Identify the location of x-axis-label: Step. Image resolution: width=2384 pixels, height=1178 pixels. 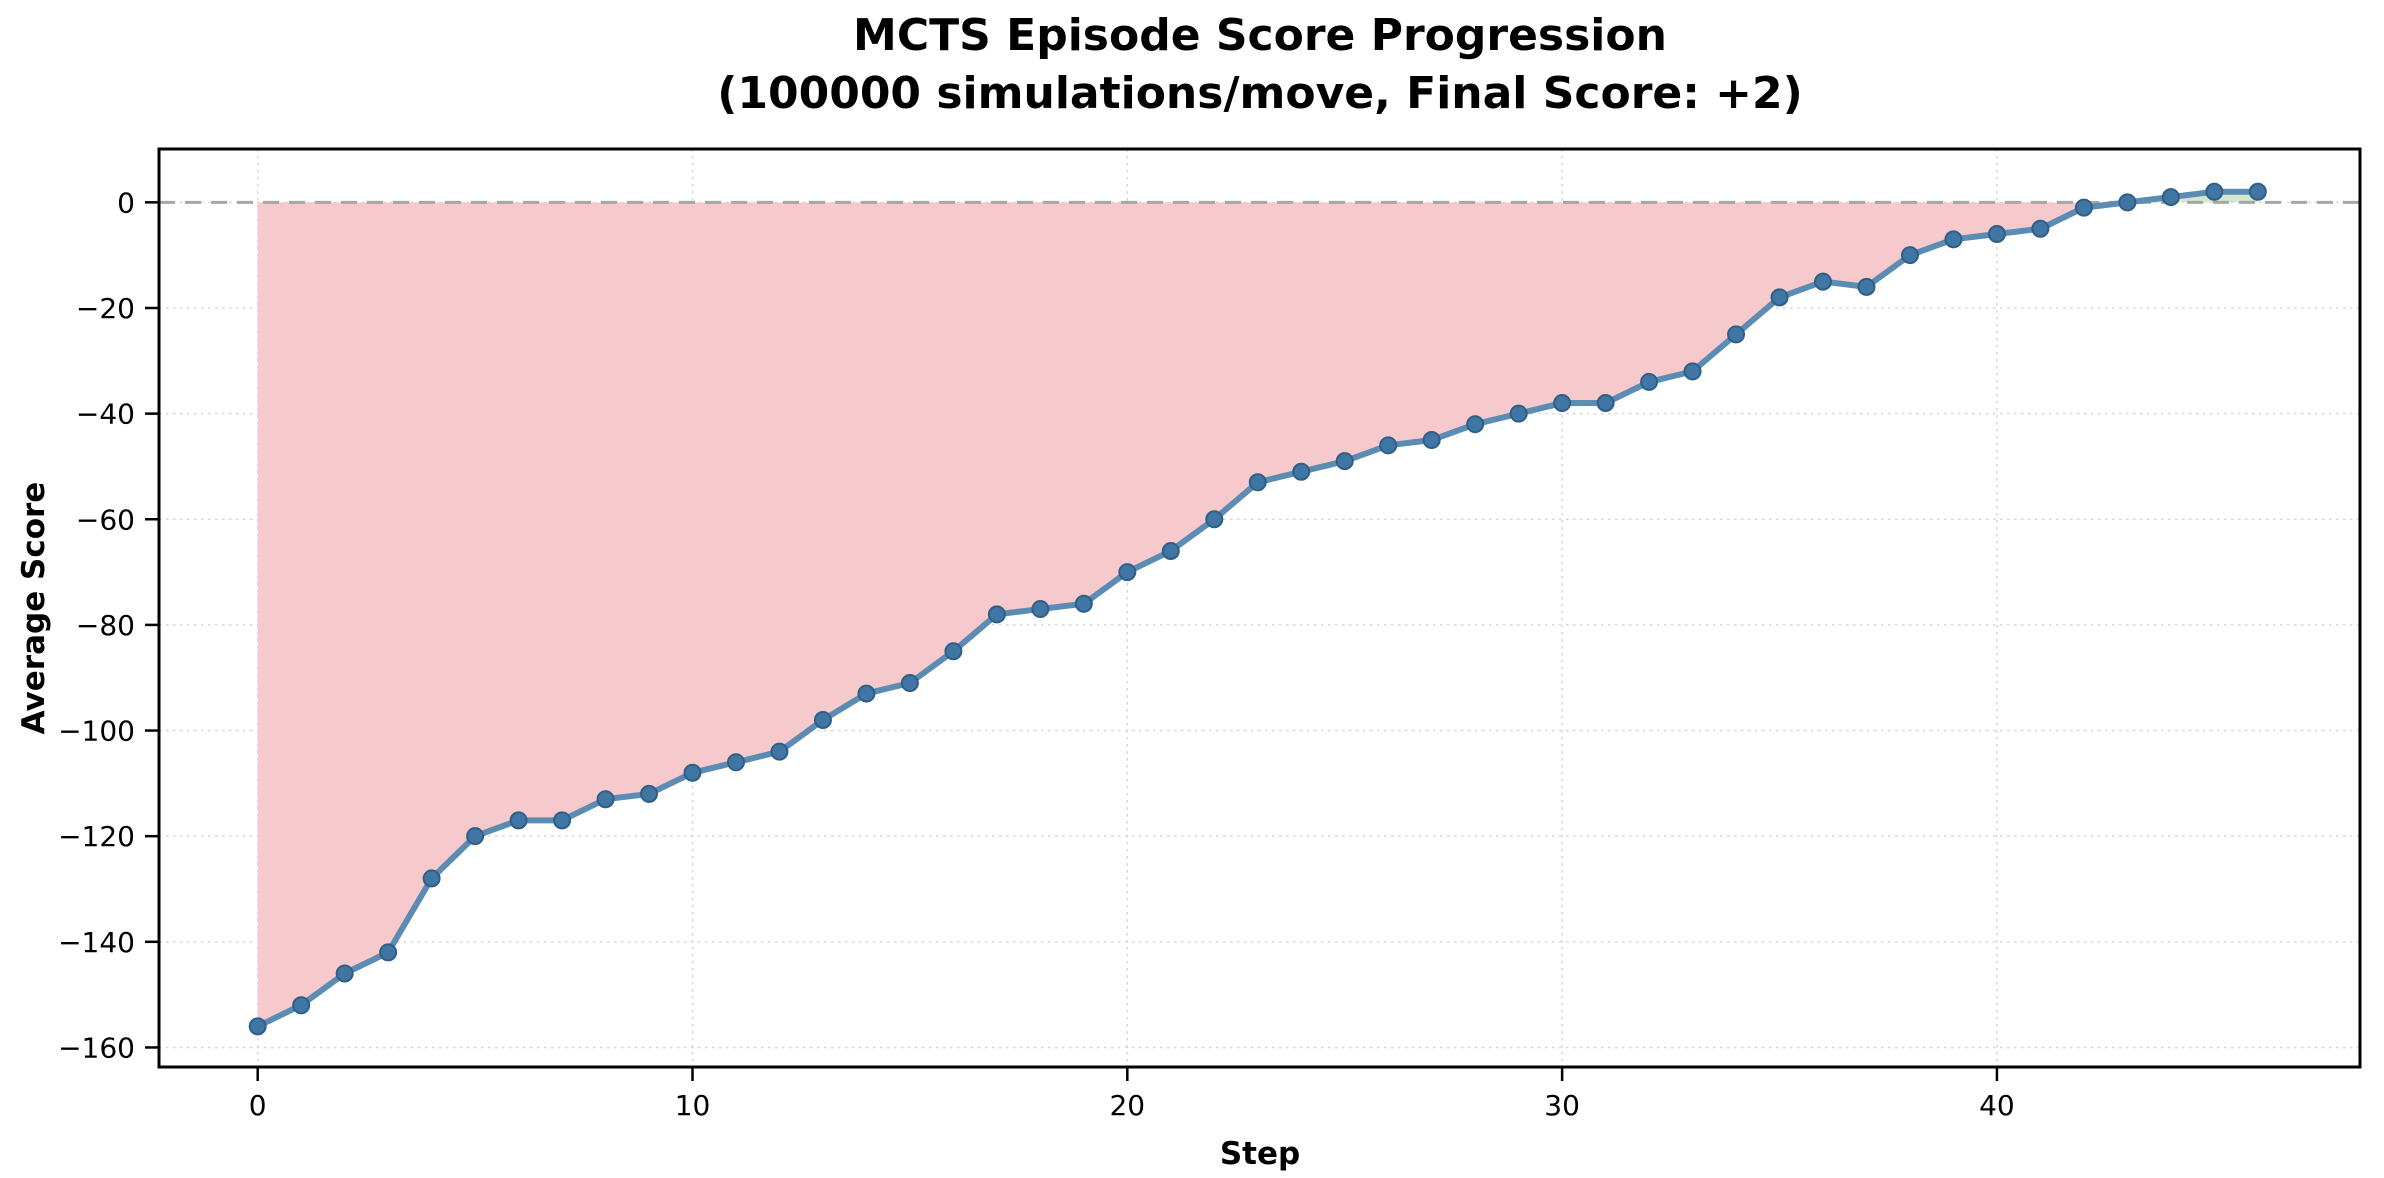
(1260, 1154).